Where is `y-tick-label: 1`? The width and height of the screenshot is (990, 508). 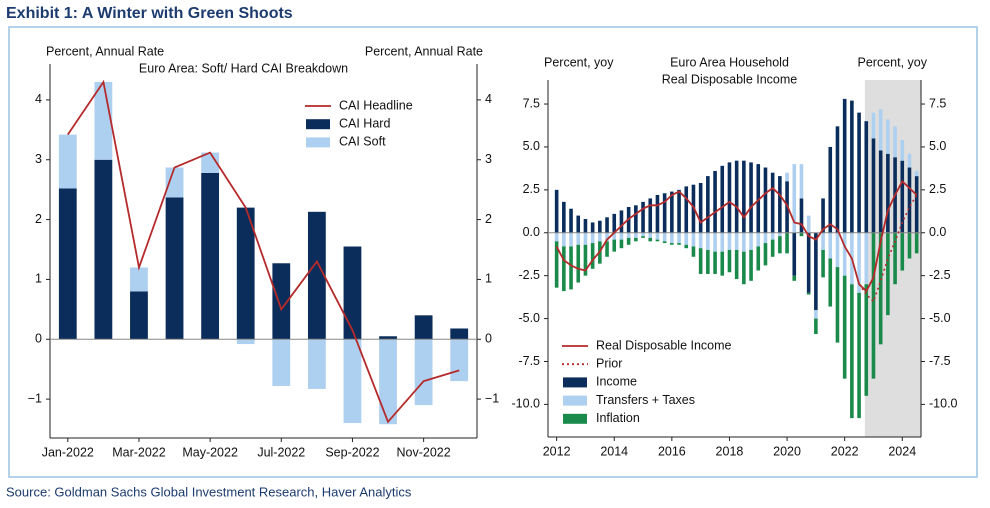
y-tick-label: 1 is located at coordinates (38, 279).